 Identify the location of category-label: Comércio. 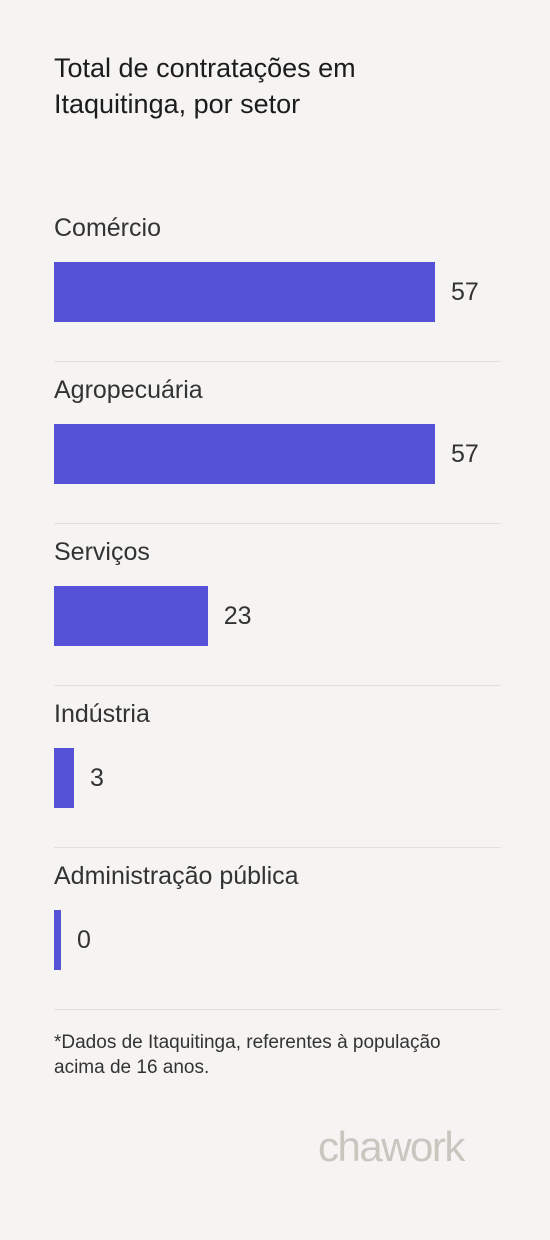
(107, 228).